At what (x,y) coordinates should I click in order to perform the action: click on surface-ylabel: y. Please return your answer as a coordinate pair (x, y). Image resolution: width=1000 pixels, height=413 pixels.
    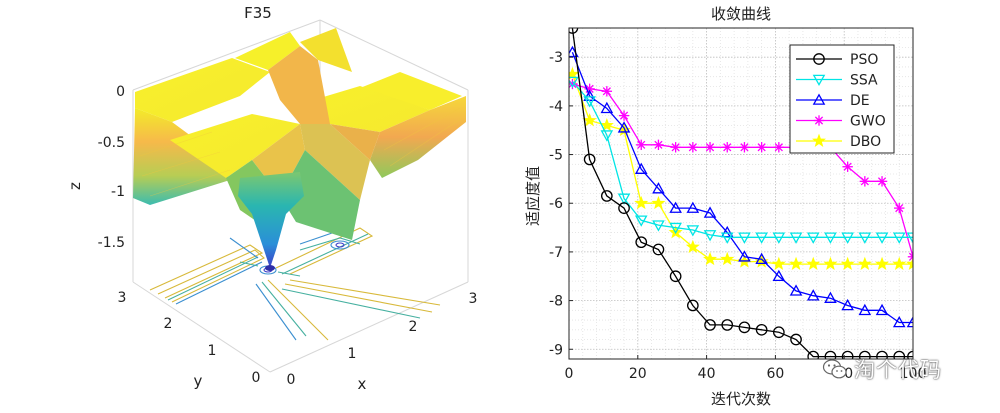
    Looking at the image, I should click on (198, 381).